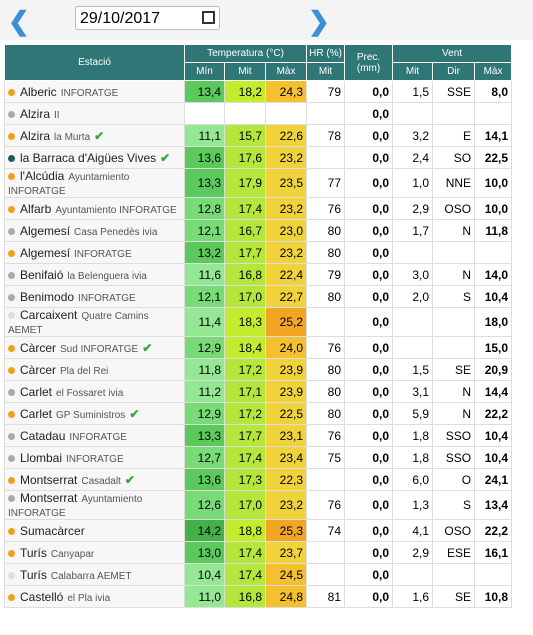  Describe the element at coordinates (107, 276) in the screenshot. I see `station-network: la Belenguera ivia` at that location.